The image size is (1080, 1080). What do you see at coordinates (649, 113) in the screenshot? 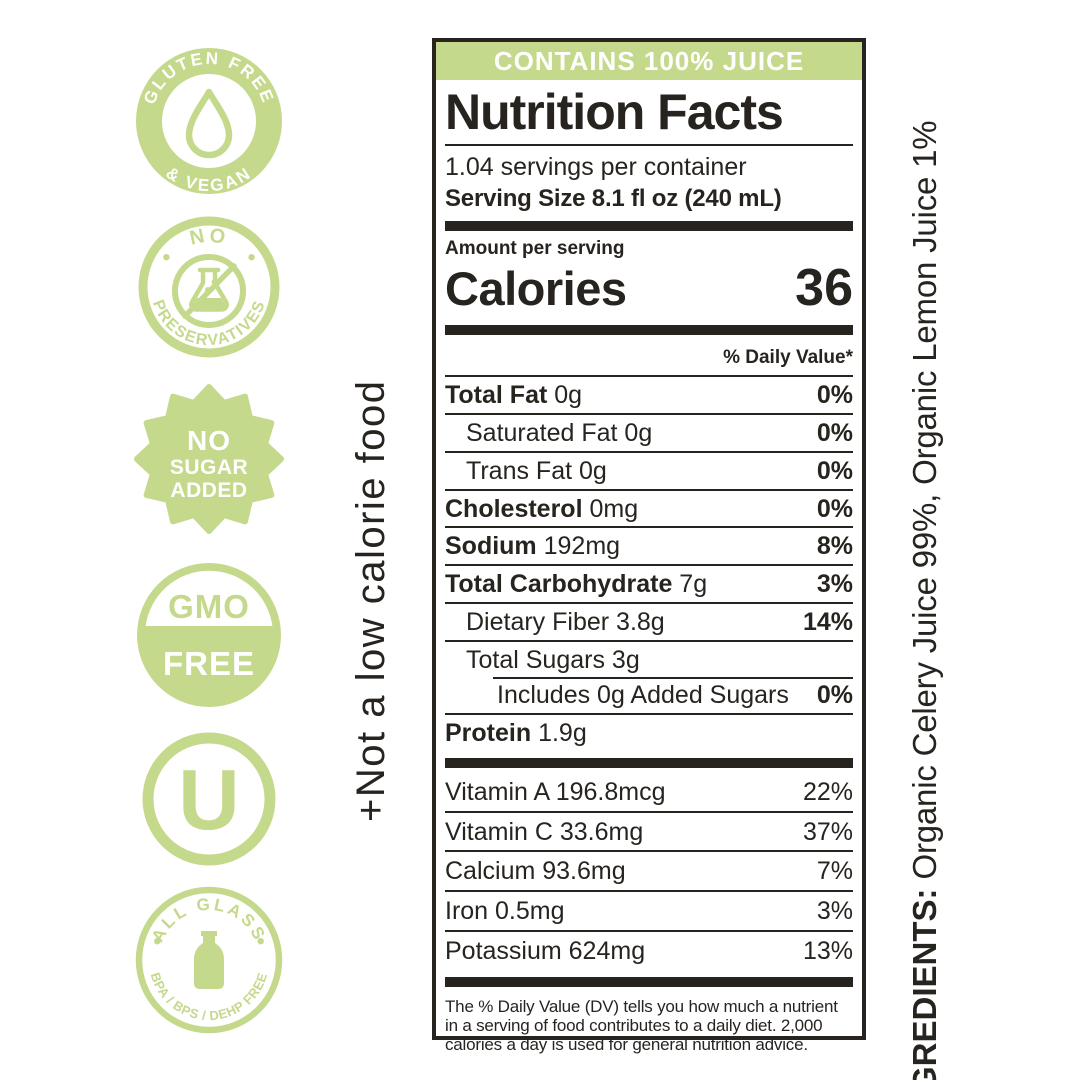
I see `nutrition-title: Nutrition Facts` at bounding box center [649, 113].